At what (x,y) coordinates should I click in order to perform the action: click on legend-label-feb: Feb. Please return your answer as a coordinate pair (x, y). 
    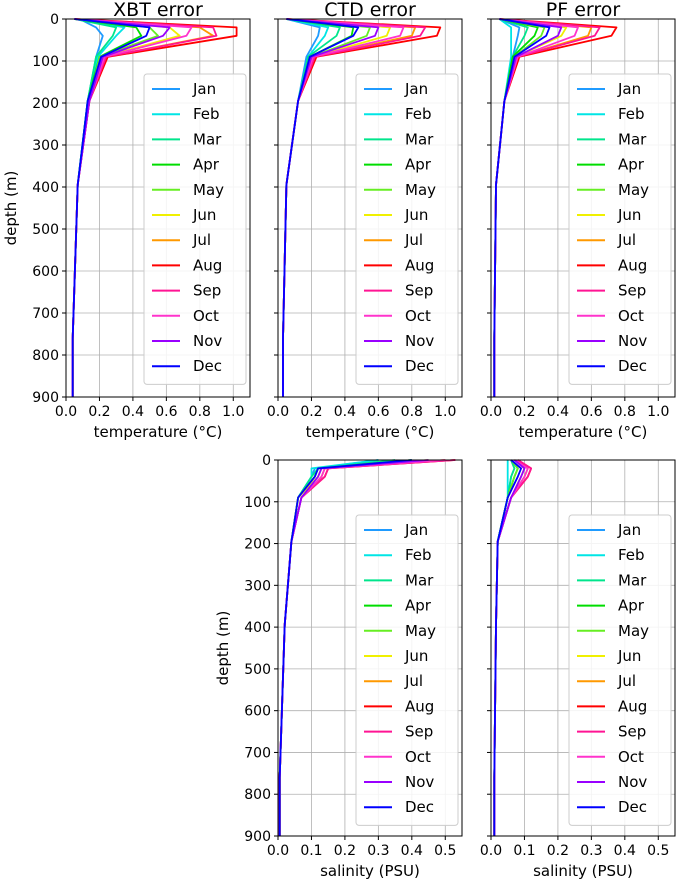
    Looking at the image, I should click on (631, 555).